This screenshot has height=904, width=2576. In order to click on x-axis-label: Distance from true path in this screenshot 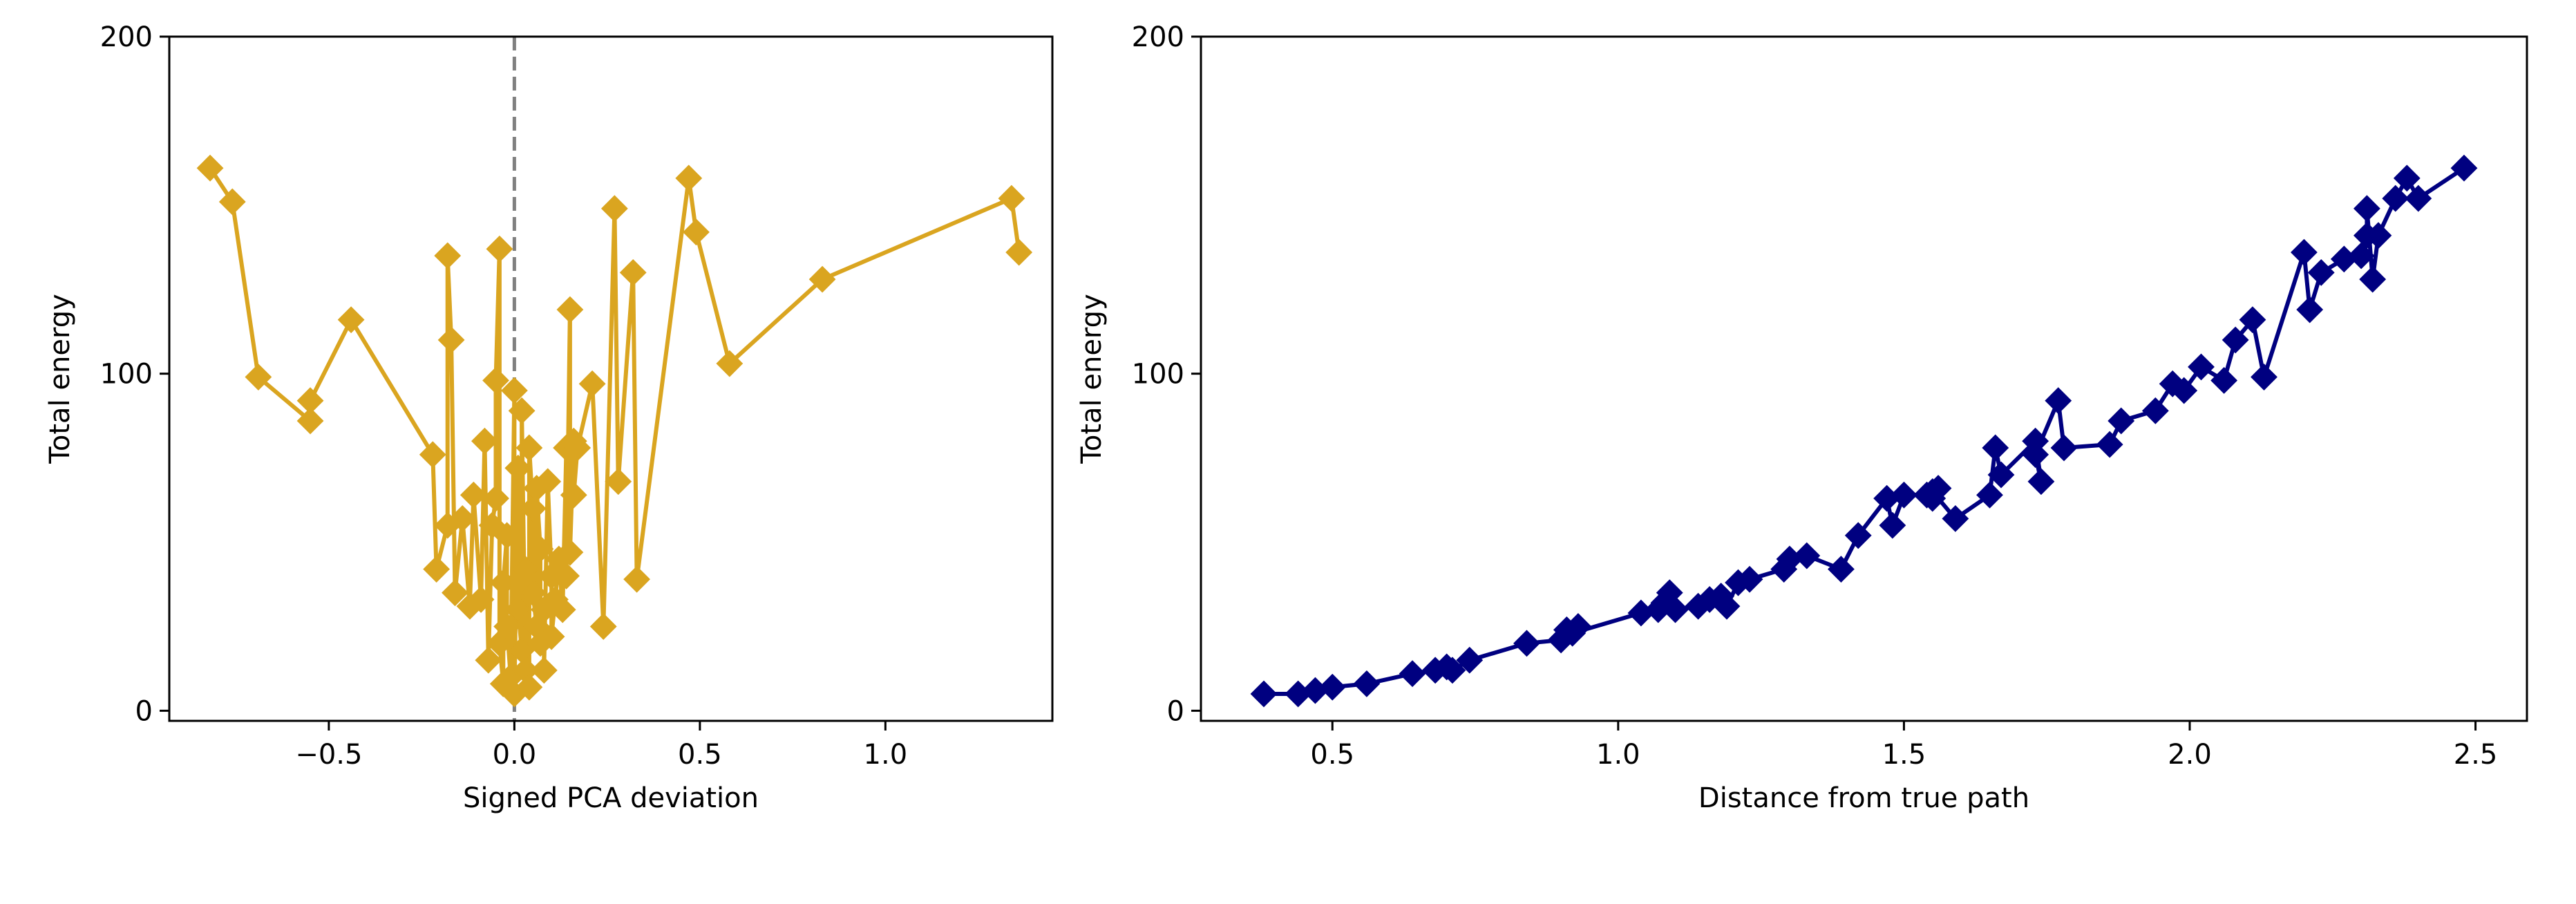, I will do `click(1863, 798)`.